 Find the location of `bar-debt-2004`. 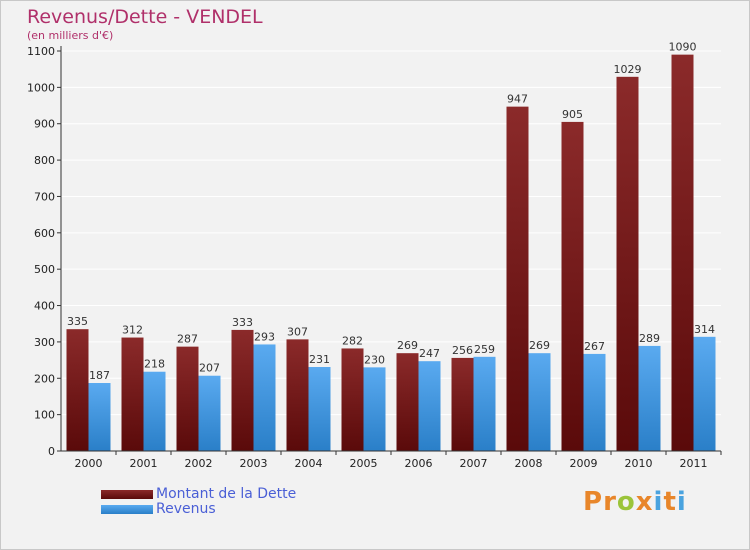

bar-debt-2004 is located at coordinates (297, 395).